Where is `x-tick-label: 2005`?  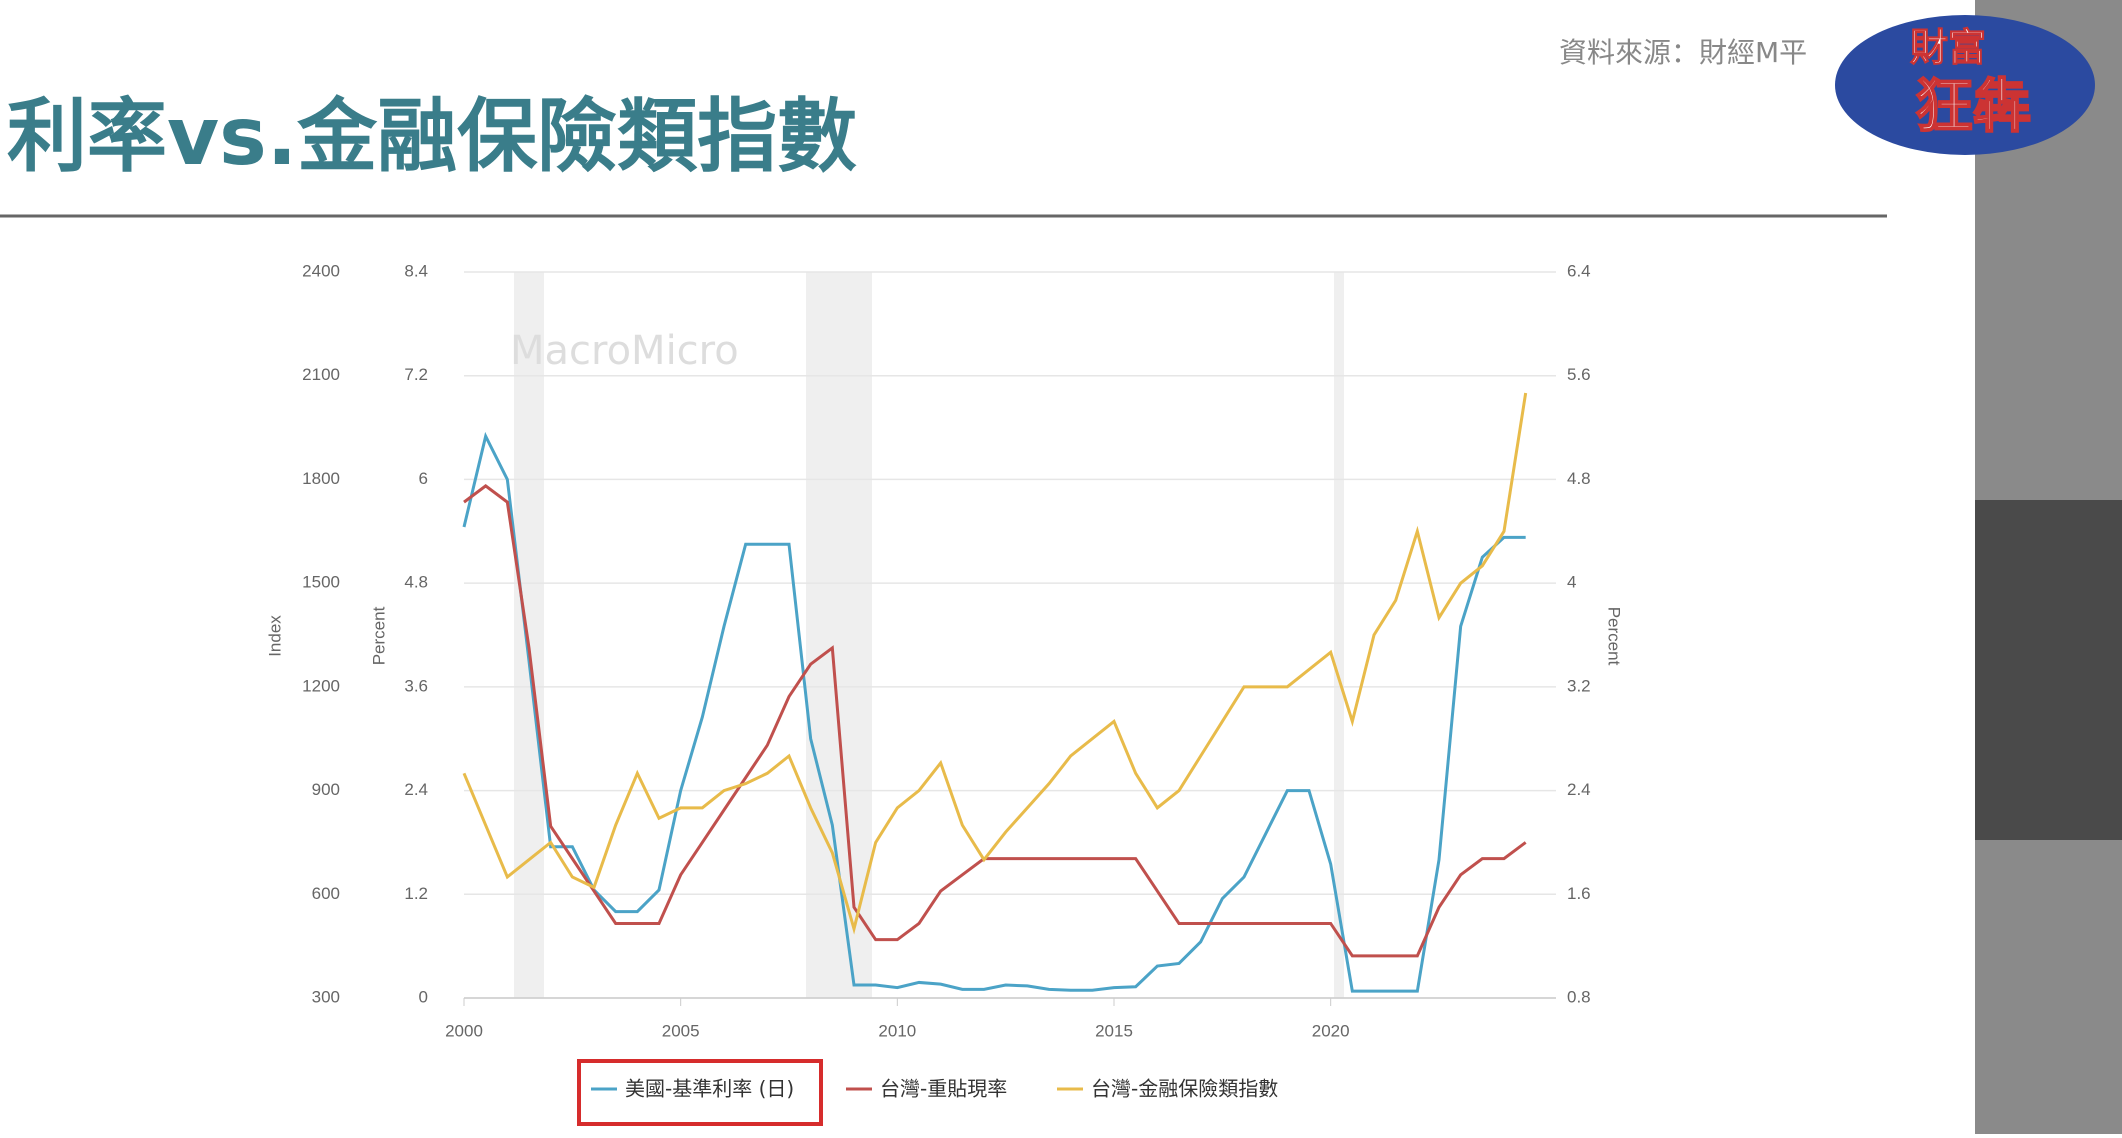
x-tick-label: 2005 is located at coordinates (681, 1030).